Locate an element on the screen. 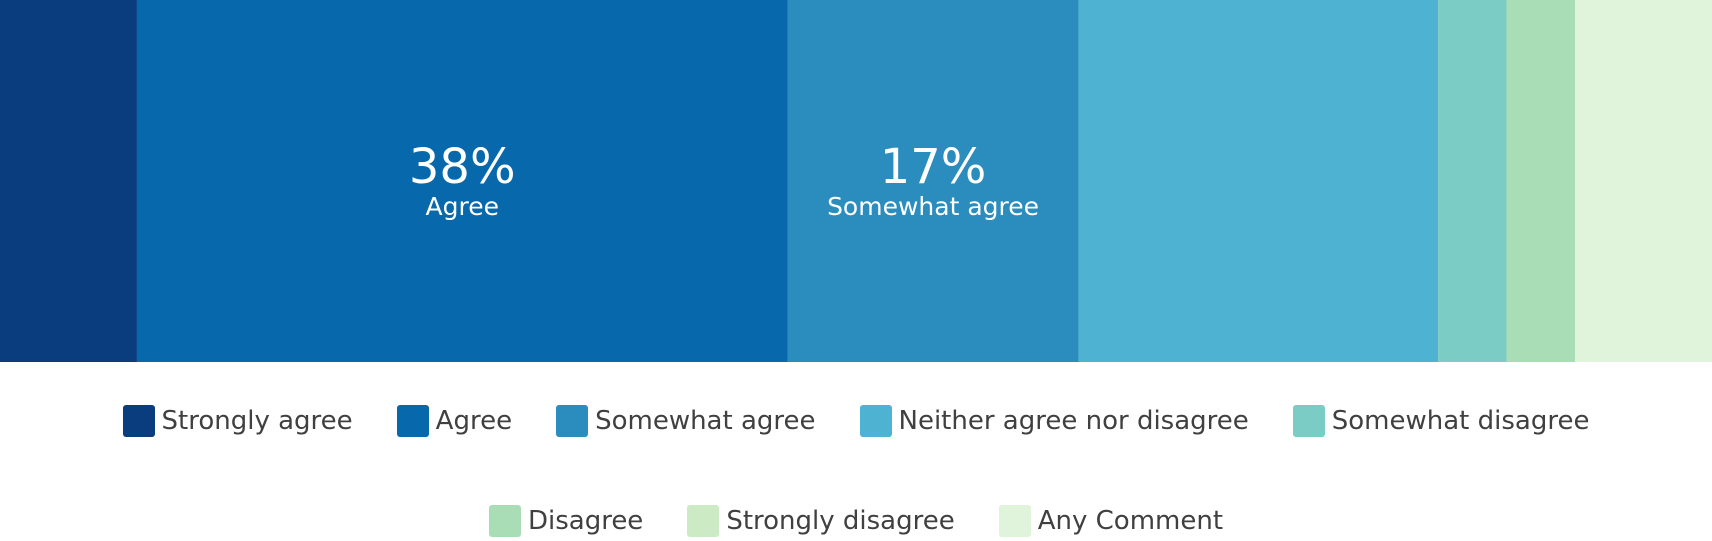 This screenshot has height=541, width=1712. legend-item: Strongly agree is located at coordinates (237, 421).